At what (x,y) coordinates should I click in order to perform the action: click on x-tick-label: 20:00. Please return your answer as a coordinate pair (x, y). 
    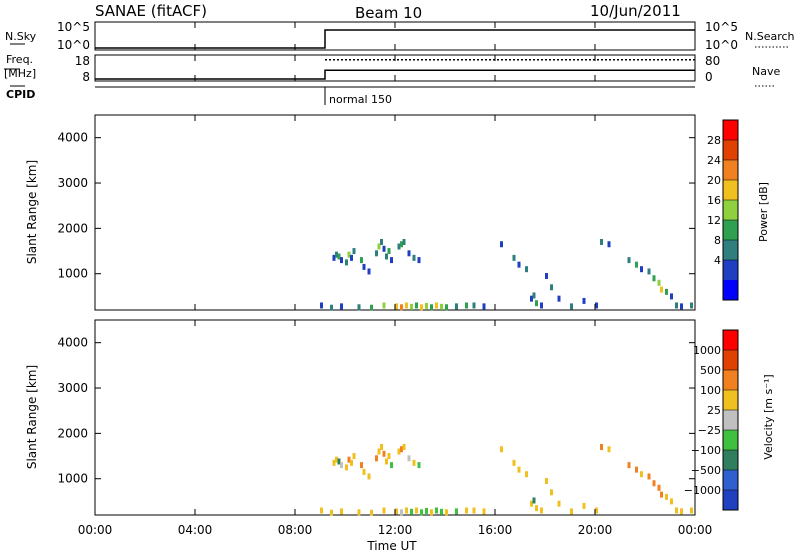
    Looking at the image, I should click on (595, 530).